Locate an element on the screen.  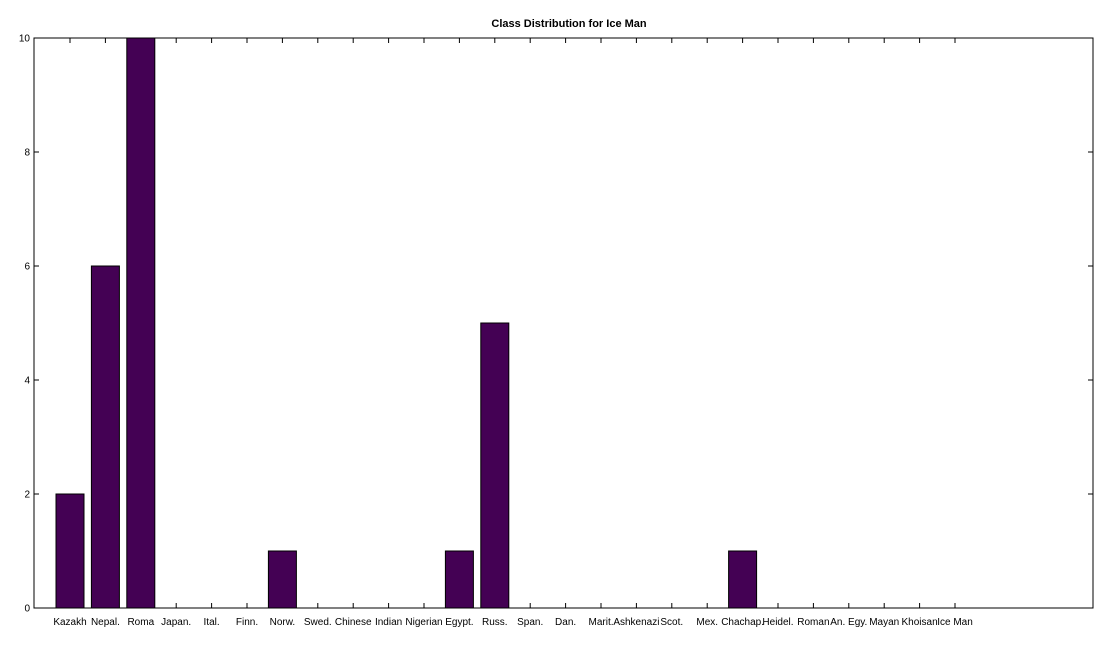
x-tick-label: Ice Man is located at coordinates (955, 622).